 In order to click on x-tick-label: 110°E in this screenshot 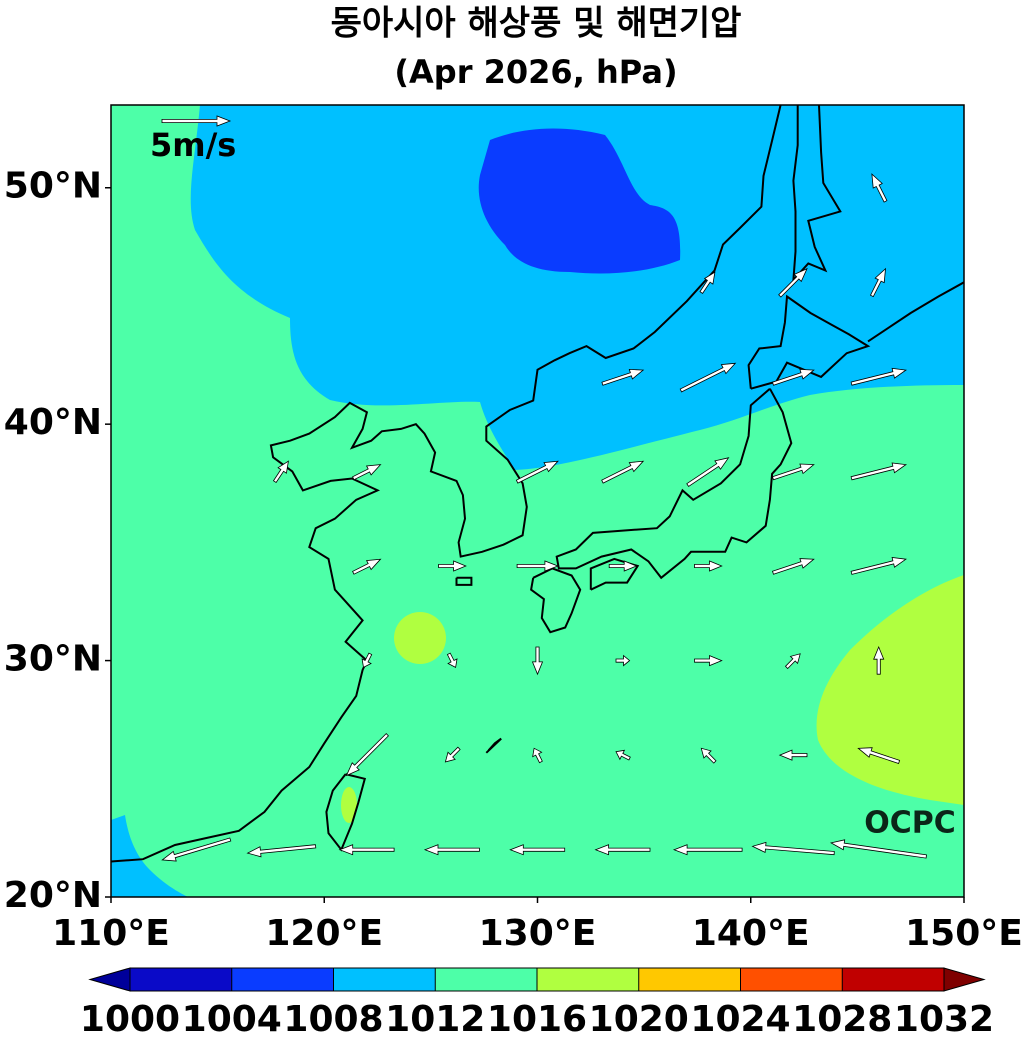, I will do `click(111, 933)`.